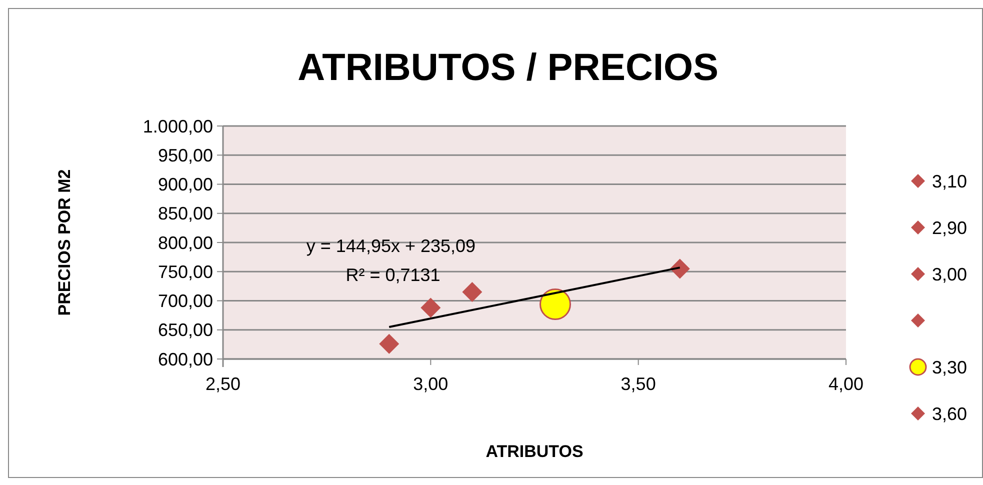  Describe the element at coordinates (223, 384) in the screenshot. I see `x-tick-label: 2,50` at that location.